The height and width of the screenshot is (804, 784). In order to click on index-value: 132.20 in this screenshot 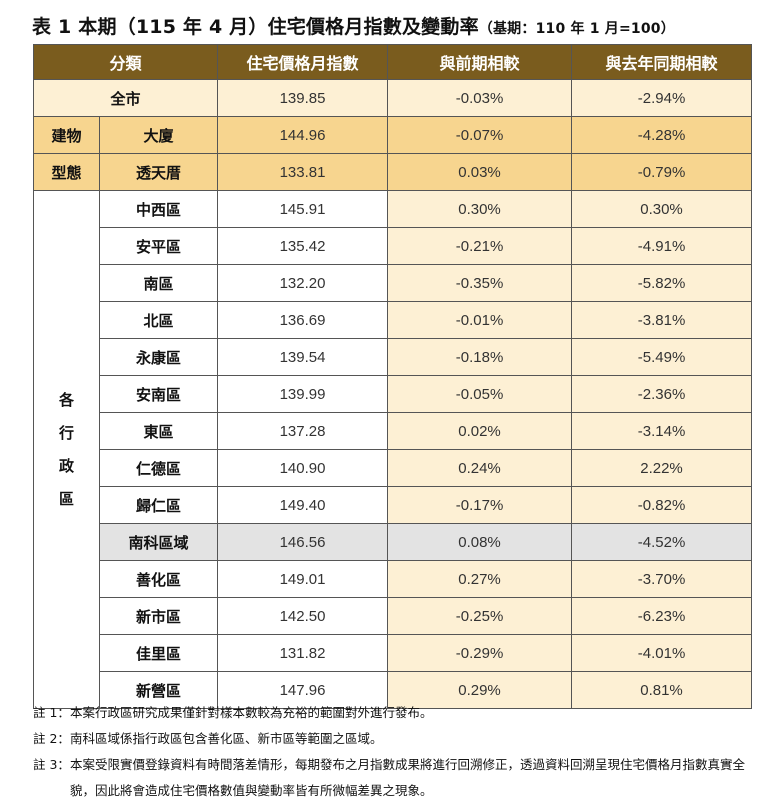, I will do `click(303, 283)`.